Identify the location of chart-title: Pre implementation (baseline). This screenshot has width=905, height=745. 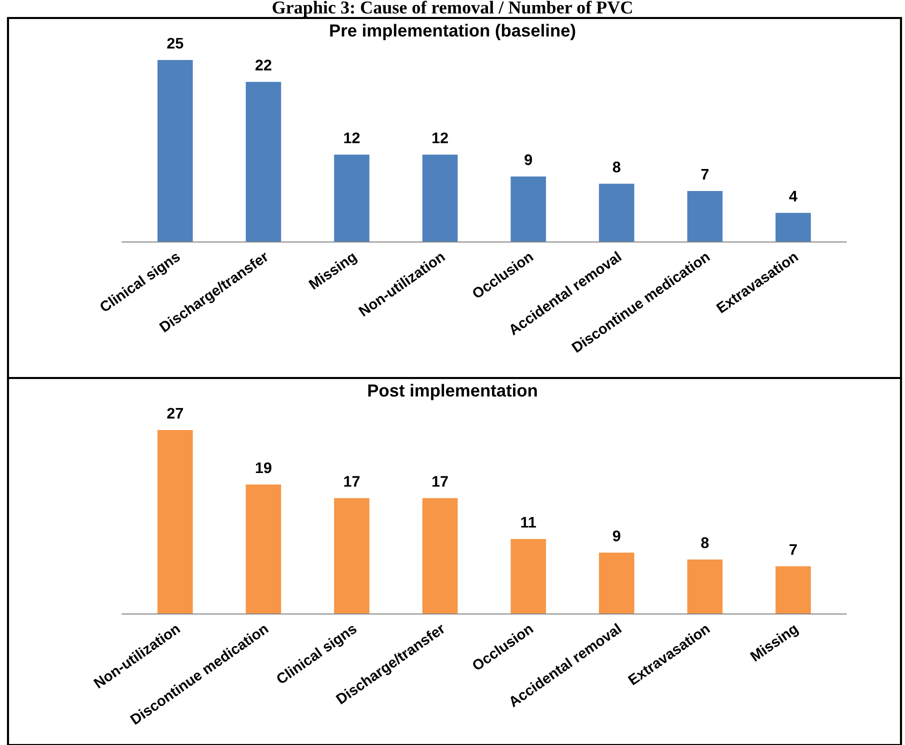
(453, 32).